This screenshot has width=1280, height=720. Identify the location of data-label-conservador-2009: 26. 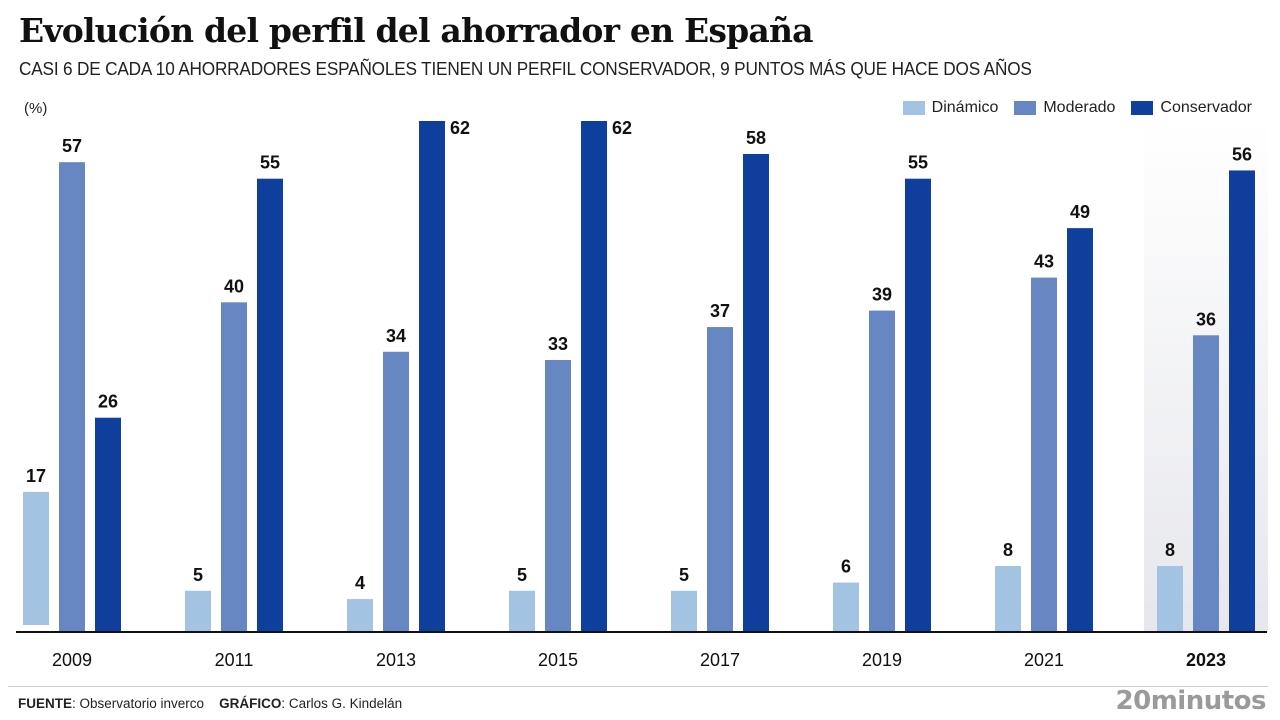
(108, 402).